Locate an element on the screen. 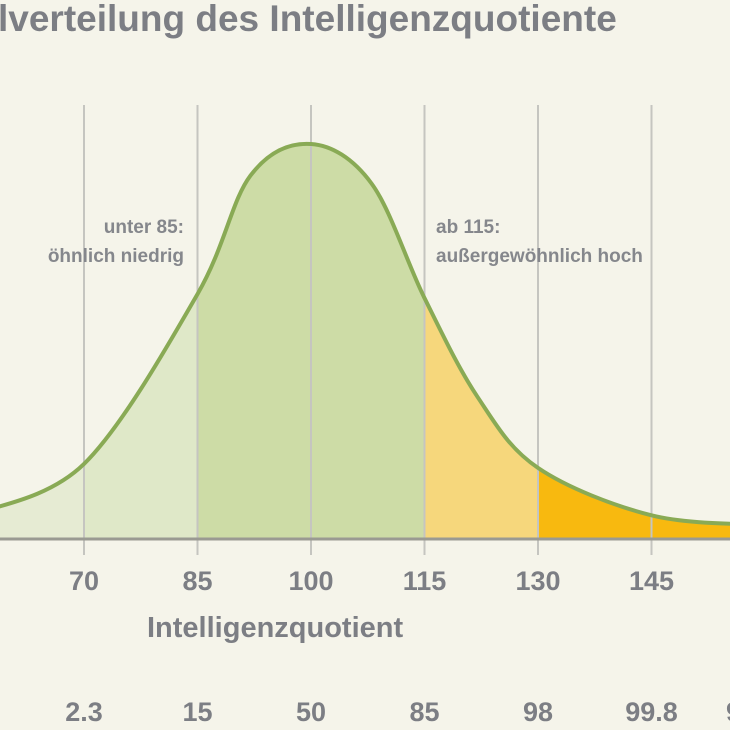 The width and height of the screenshot is (730, 730). percentile-label: 99.8 is located at coordinates (651, 712).